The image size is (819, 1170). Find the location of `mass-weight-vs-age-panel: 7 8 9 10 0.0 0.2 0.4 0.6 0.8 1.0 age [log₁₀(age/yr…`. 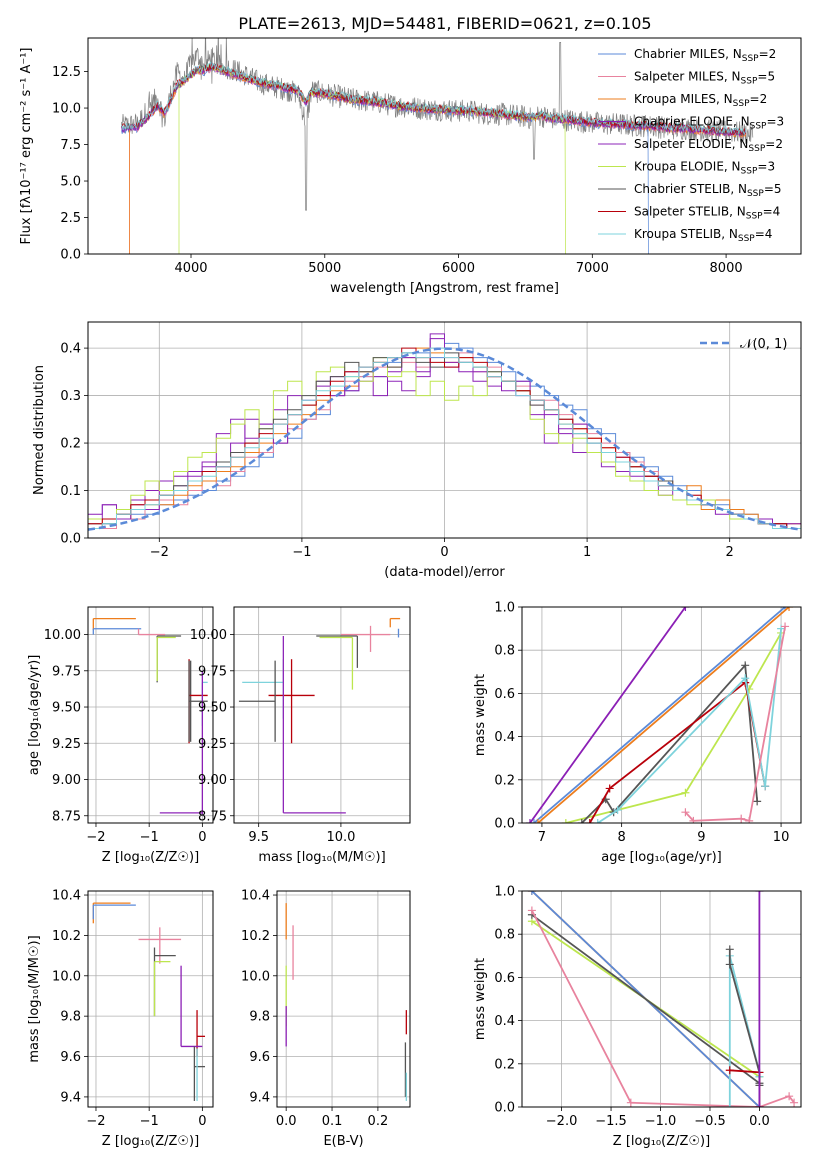

mass-weight-vs-age-panel: 7 8 9 10 0.0 0.2 0.4 0.6 0.8 1.0 age [log₁₀(age/yr… is located at coordinates (637, 733).